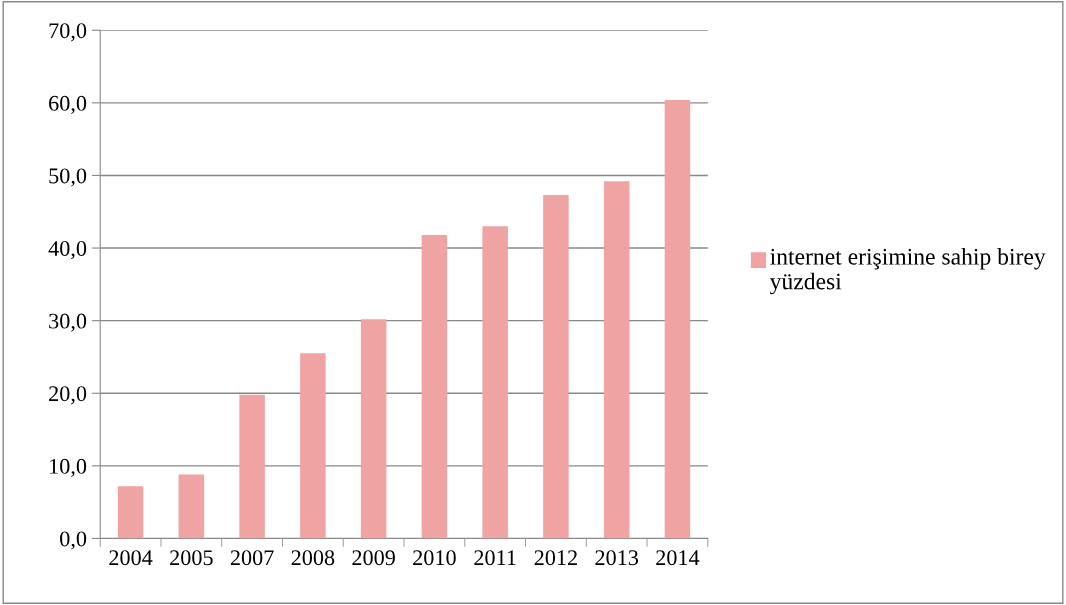 The width and height of the screenshot is (1066, 605). I want to click on x-tick-label: 2008, so click(313, 558).